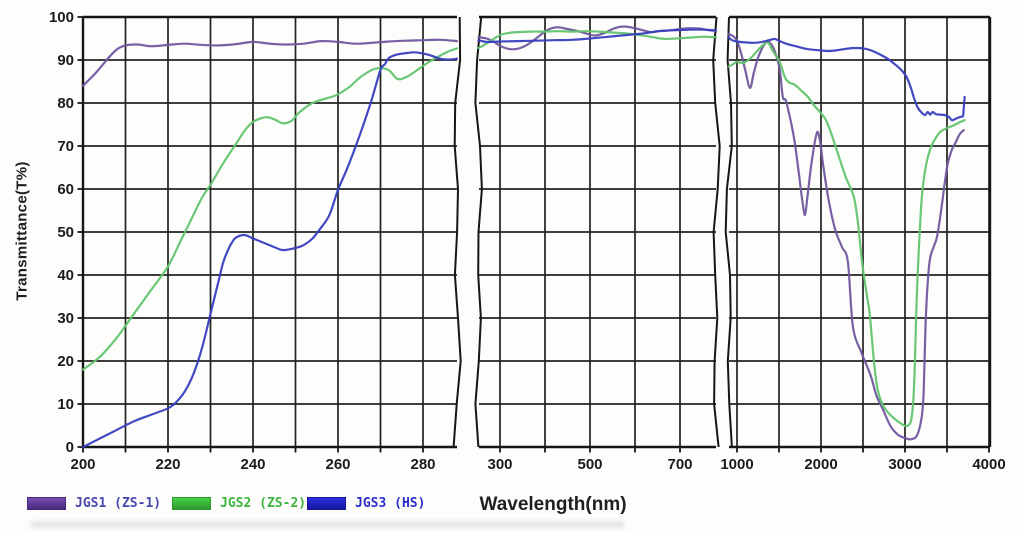 Image resolution: width=1024 pixels, height=533 pixels. What do you see at coordinates (988, 464) in the screenshot?
I see `x-tick-label: 4000` at bounding box center [988, 464].